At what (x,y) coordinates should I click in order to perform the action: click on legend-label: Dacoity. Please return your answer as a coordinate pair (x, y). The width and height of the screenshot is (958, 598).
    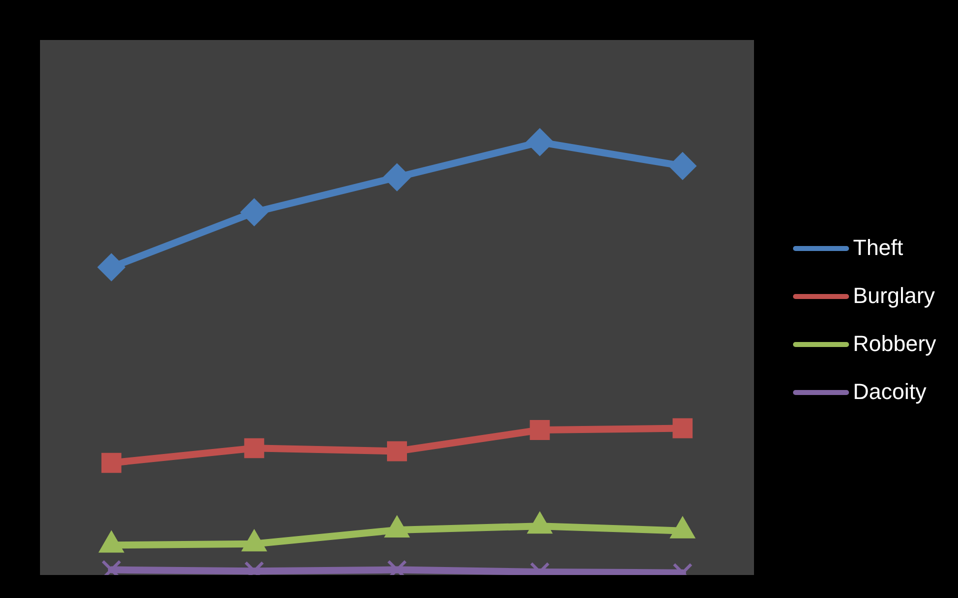
    Looking at the image, I should click on (889, 392).